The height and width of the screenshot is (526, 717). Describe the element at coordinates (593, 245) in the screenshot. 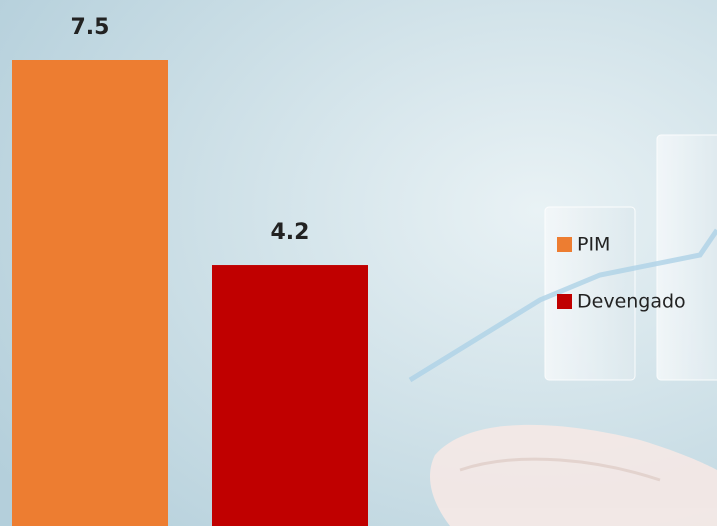

I see `legend-label: PIM` at that location.